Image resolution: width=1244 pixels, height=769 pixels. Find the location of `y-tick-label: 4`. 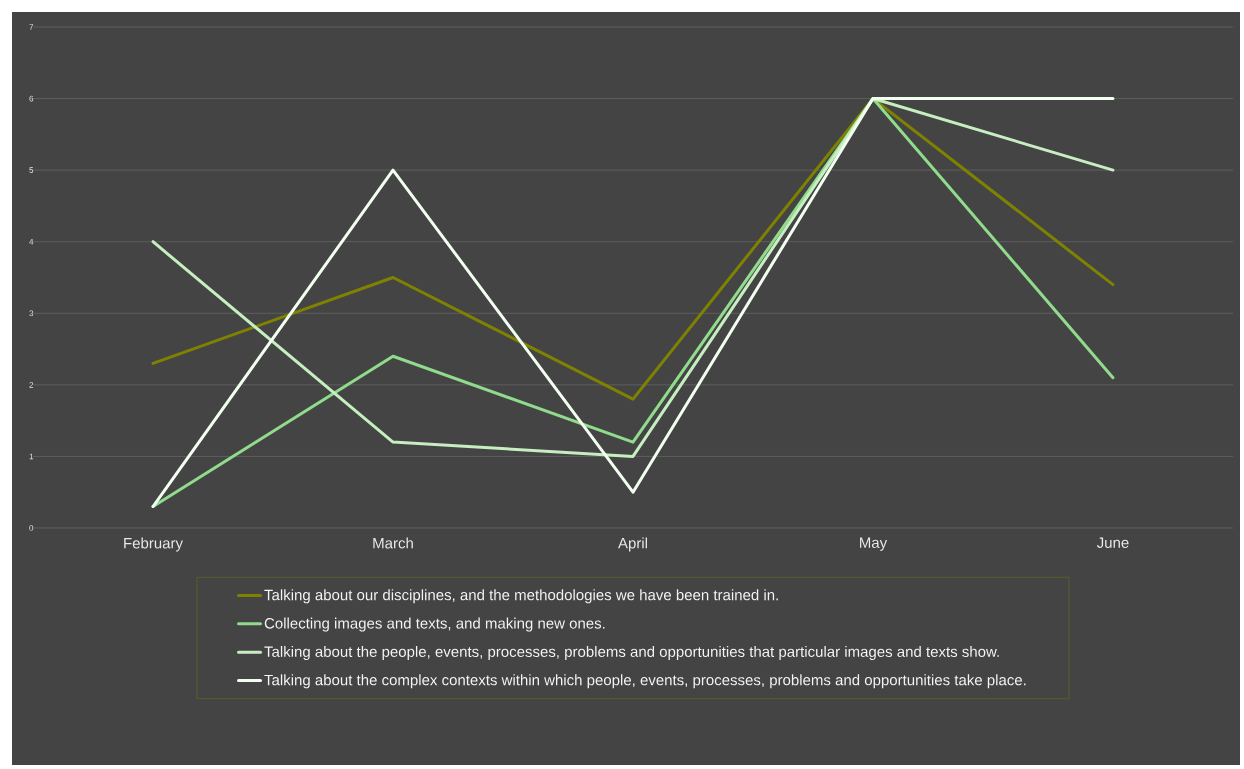

y-tick-label: 4 is located at coordinates (31, 241).